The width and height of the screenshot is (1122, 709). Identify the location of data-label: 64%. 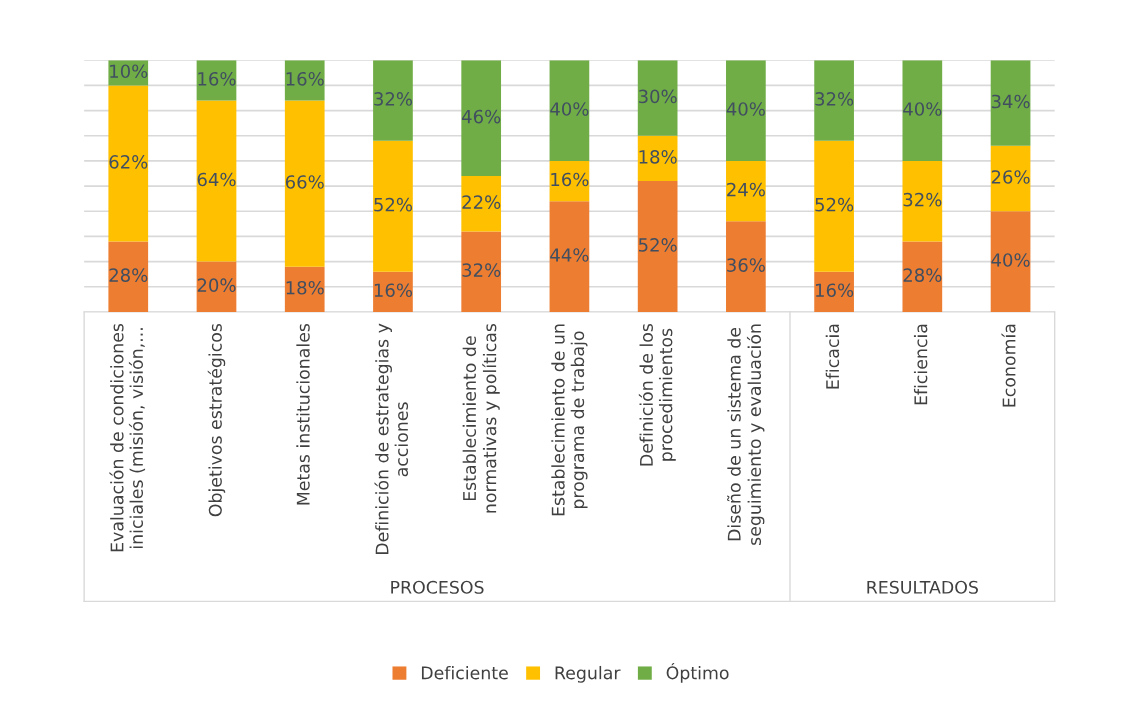
(216, 179).